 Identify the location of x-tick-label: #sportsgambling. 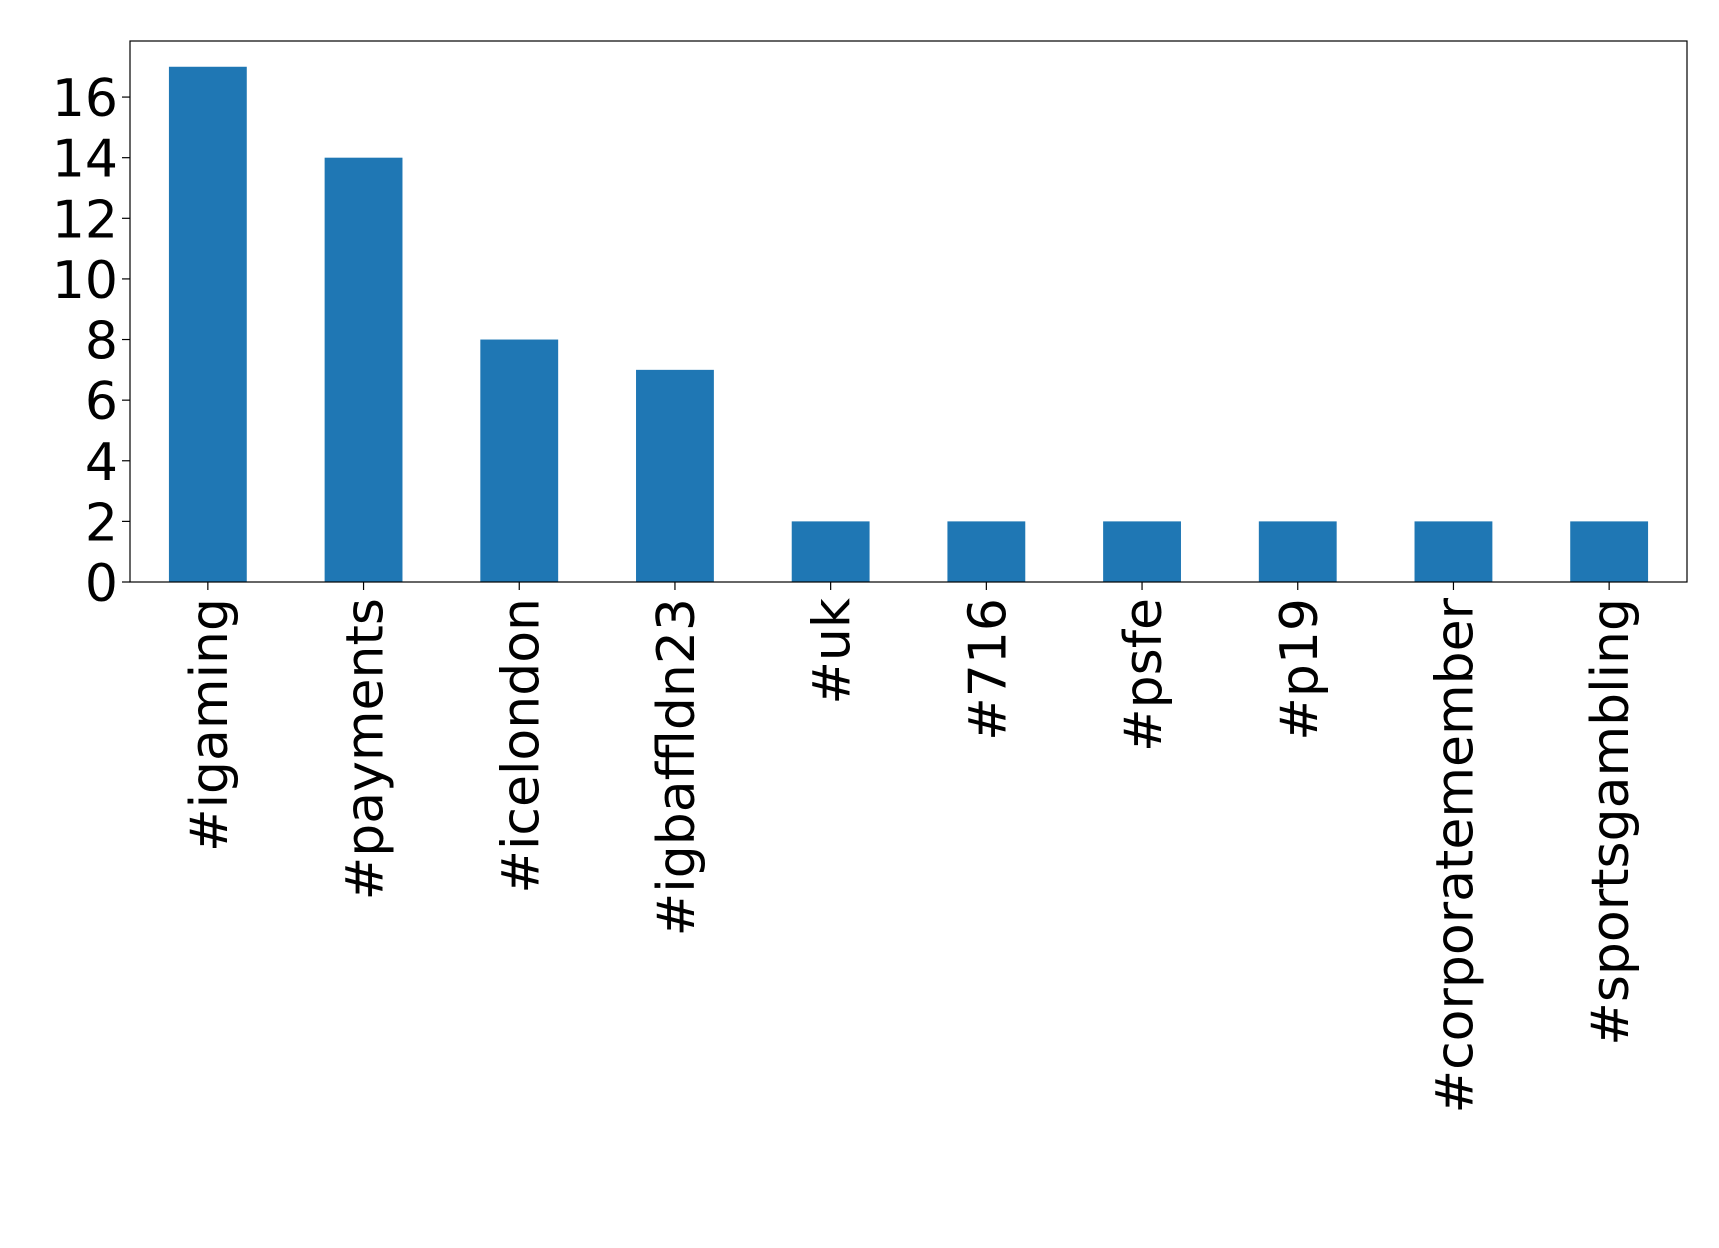
(1611, 822).